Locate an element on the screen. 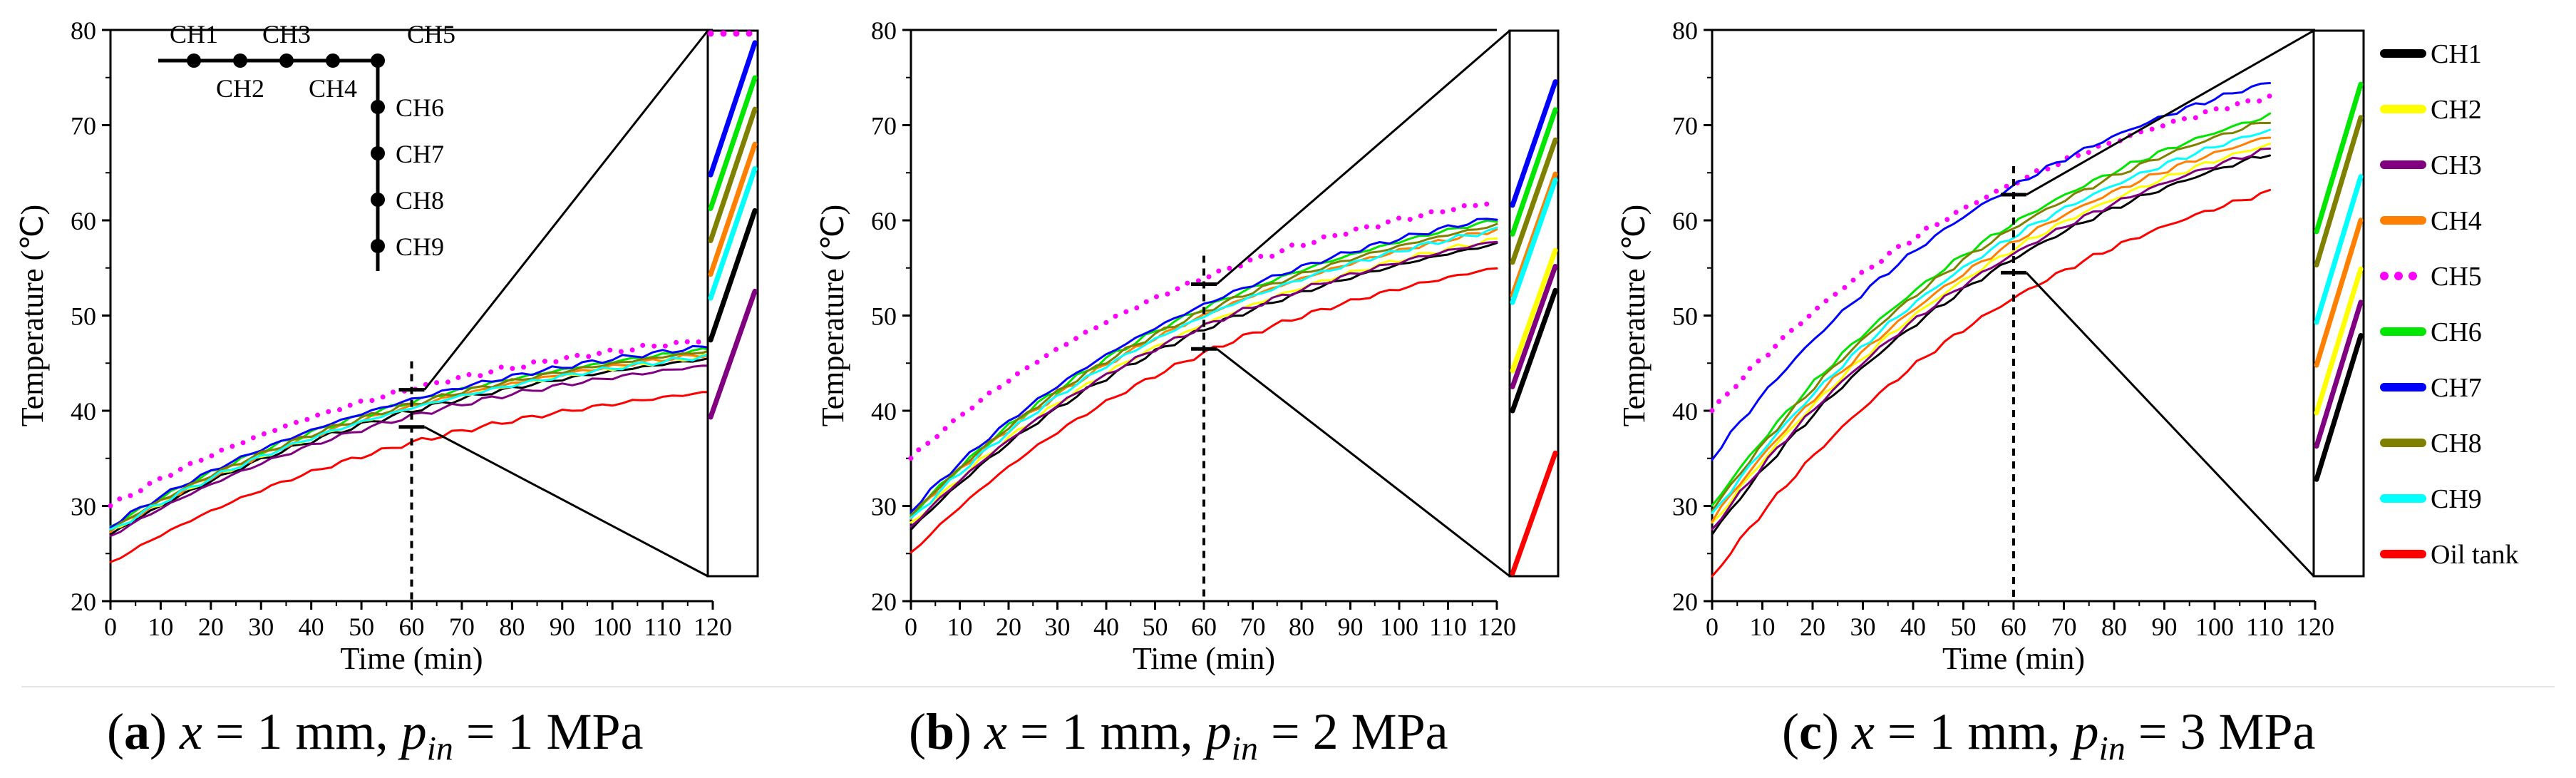 The height and width of the screenshot is (778, 2576). zoom-line-ch1 is located at coordinates (1534, 350).